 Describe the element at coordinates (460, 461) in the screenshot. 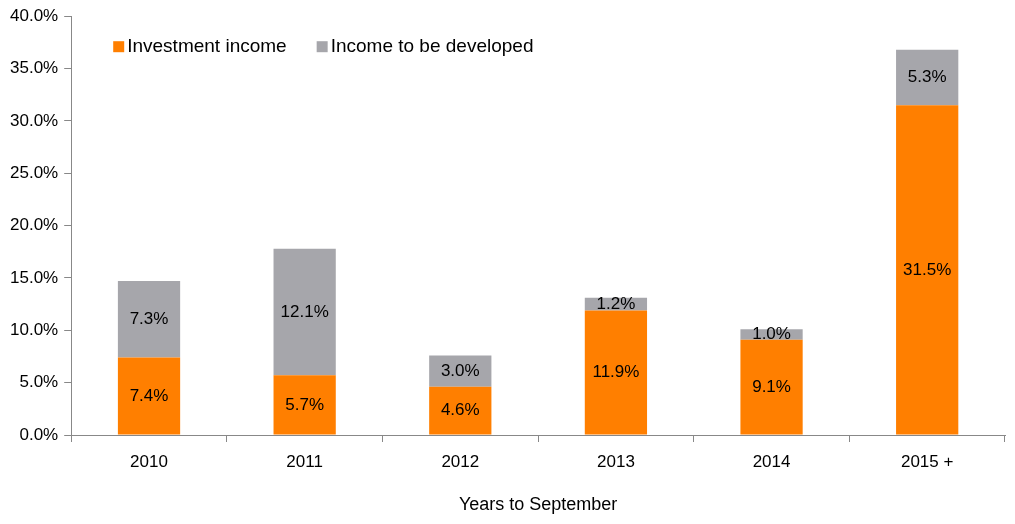

I see `x-tick-label: 2012` at that location.